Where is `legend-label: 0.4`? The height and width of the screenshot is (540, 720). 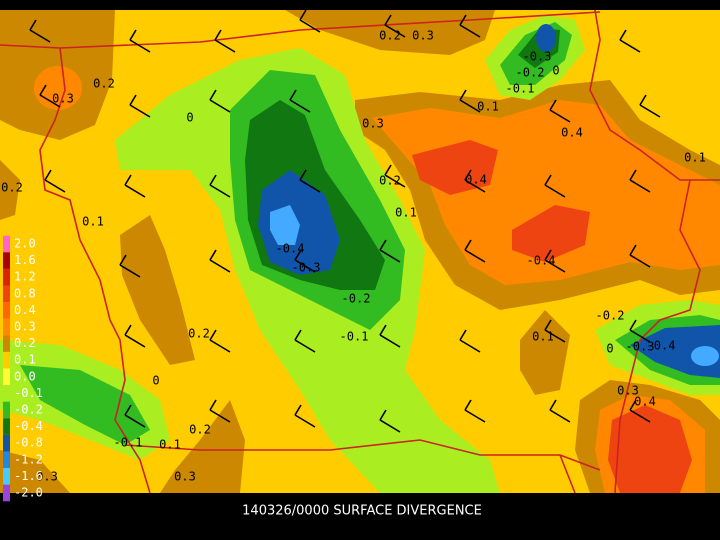
legend-label: 0.4 is located at coordinates (25, 310).